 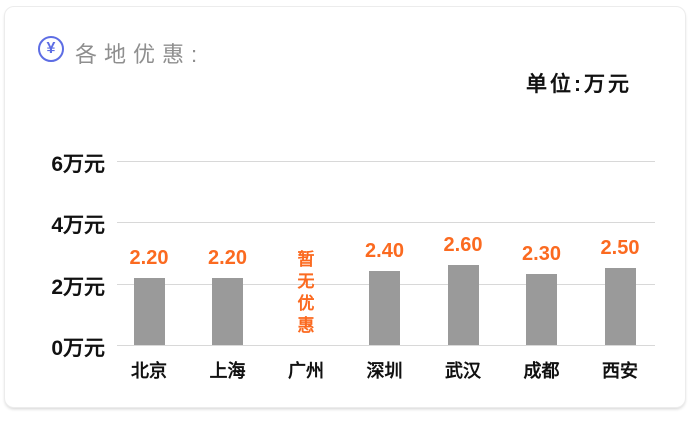 What do you see at coordinates (620, 371) in the screenshot?
I see `x-axis-label: 西安` at bounding box center [620, 371].